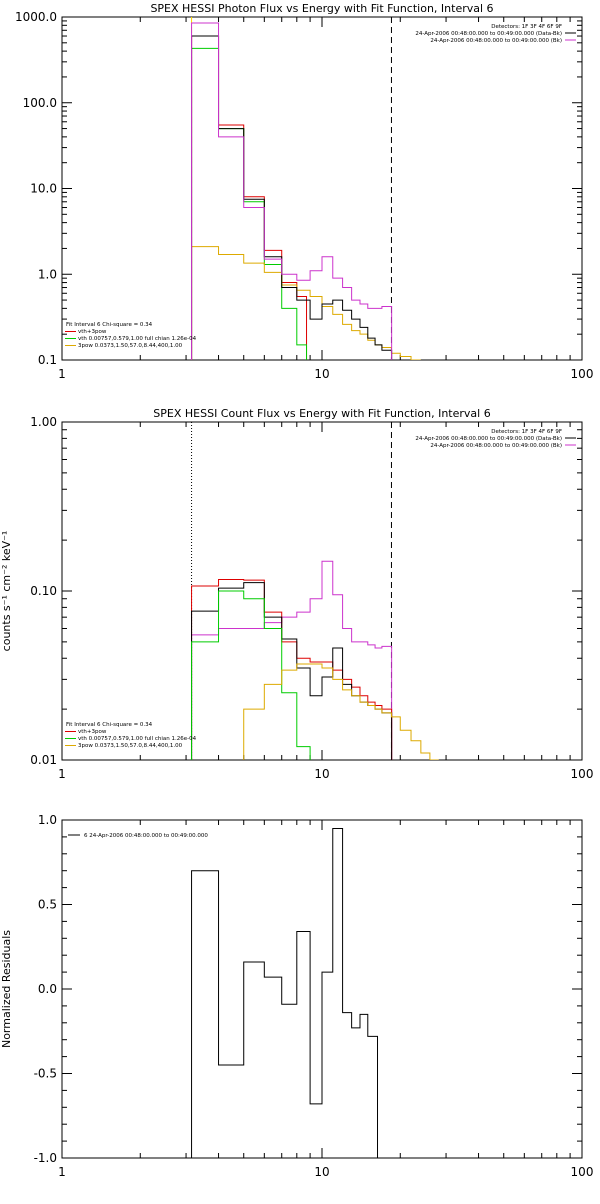 The height and width of the screenshot is (1204, 600). What do you see at coordinates (47, 989) in the screenshot?
I see `y-tick-label: 0.0` at bounding box center [47, 989].